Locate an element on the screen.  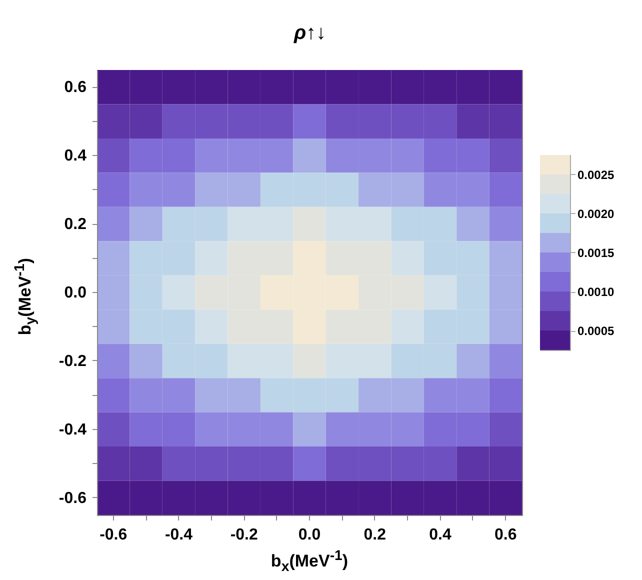
color-bar-label: 0.0015 is located at coordinates (596, 253).